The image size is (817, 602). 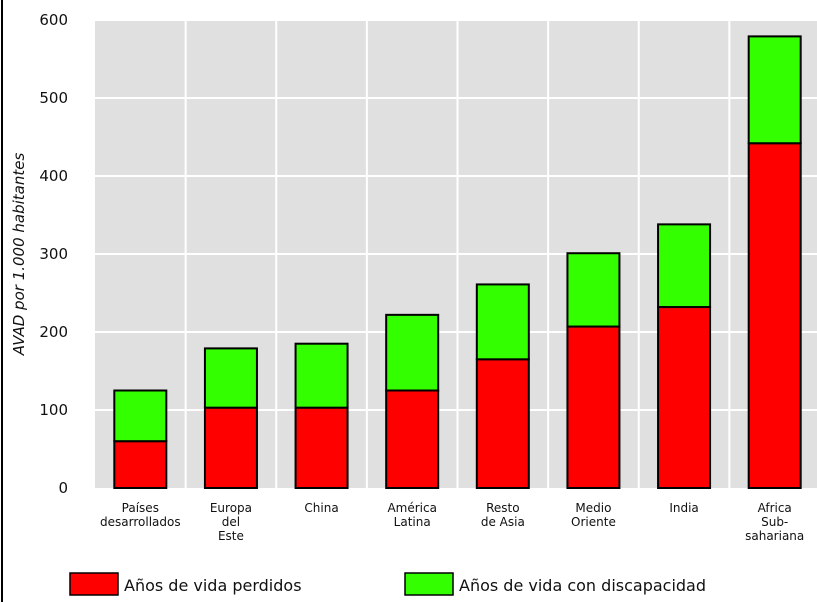 What do you see at coordinates (502, 508) in the screenshot?
I see `x-category-line: Resto` at bounding box center [502, 508].